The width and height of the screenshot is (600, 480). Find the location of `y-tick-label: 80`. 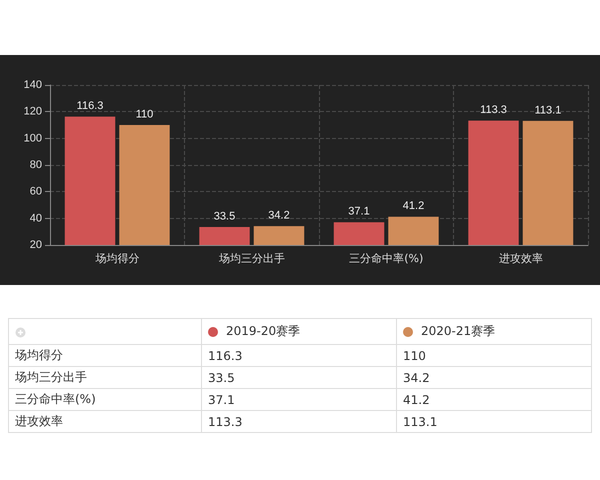

y-tick-label: 80 is located at coordinates (36, 165).